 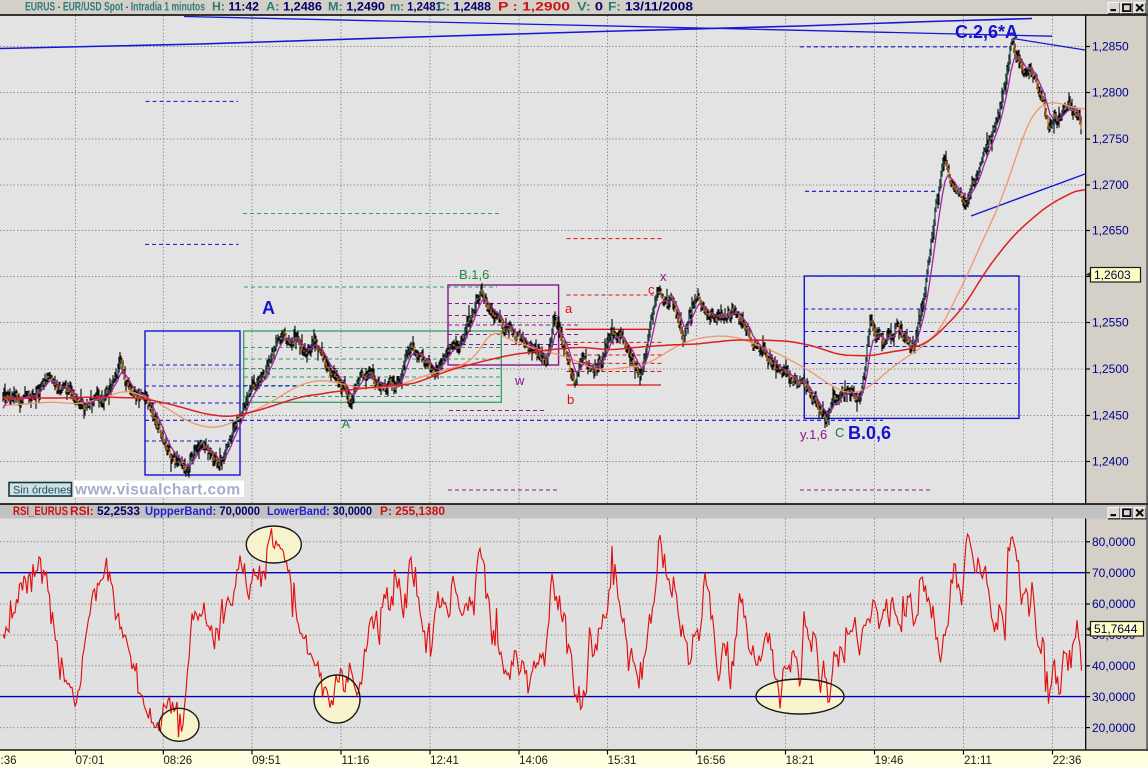 What do you see at coordinates (839, 432) in the screenshot?
I see `svg-text: C` at bounding box center [839, 432].